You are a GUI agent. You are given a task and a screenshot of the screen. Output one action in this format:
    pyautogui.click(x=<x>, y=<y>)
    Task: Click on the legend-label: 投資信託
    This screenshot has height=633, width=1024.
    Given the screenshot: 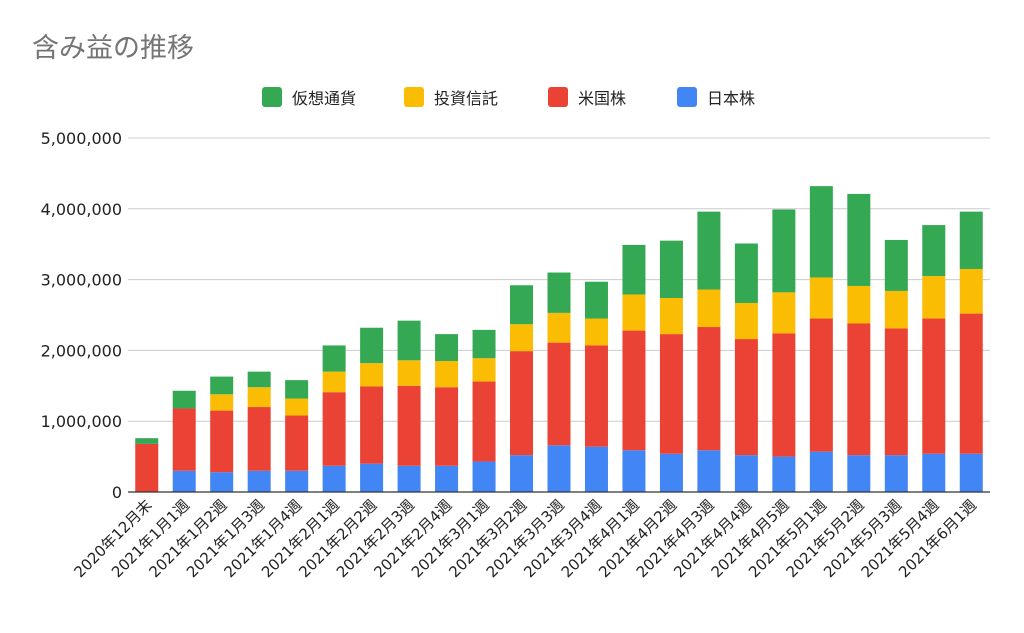 What is the action you would take?
    pyautogui.click(x=466, y=98)
    